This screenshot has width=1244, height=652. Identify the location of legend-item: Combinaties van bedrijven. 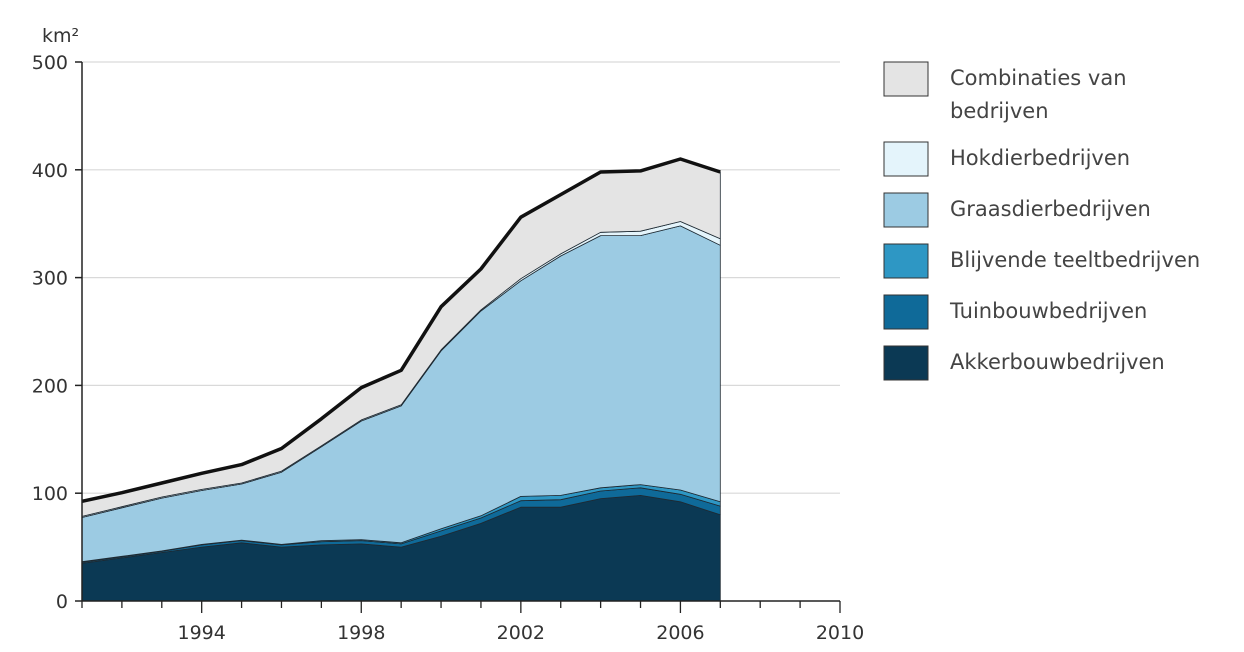
(1005, 92).